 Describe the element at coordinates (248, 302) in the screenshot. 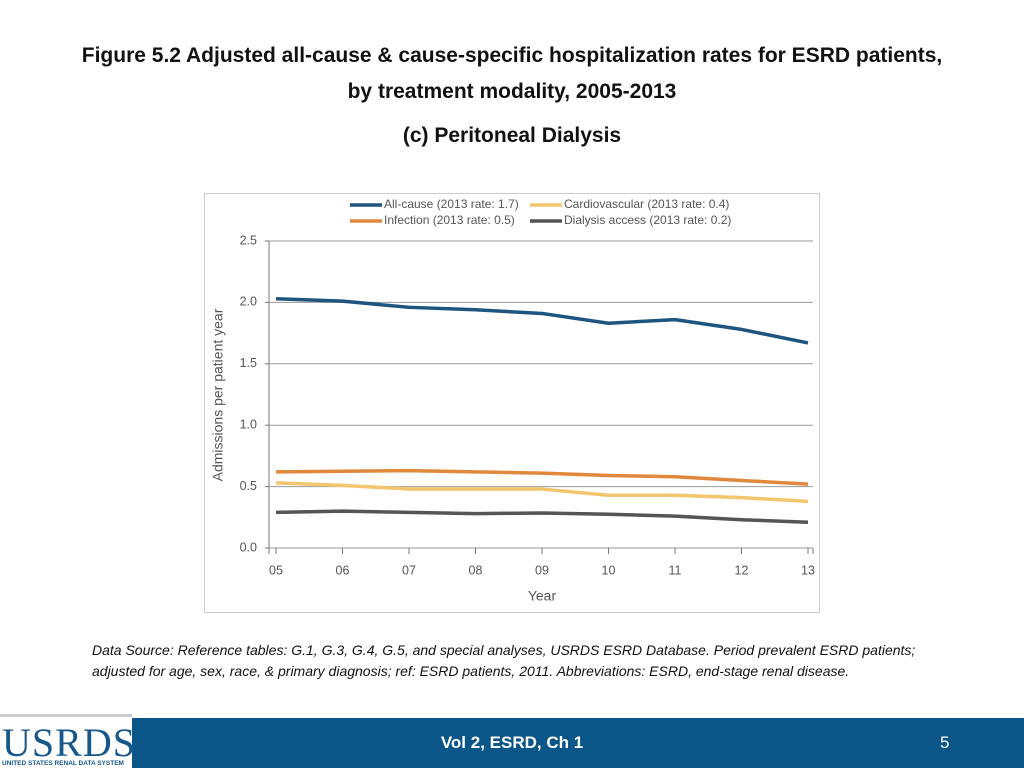

I see `y-tick-label: 2.0` at that location.